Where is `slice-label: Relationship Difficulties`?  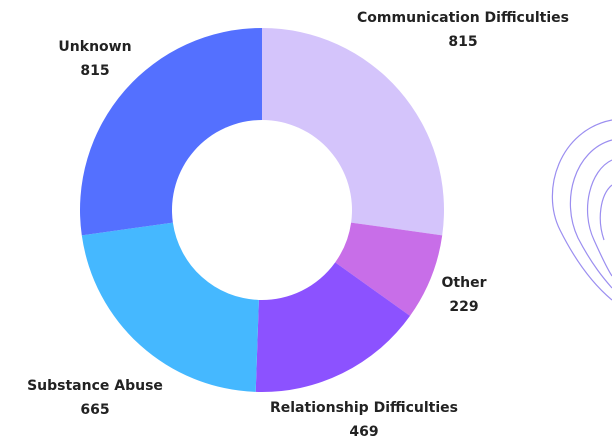
slice-label: Relationship Difficulties is located at coordinates (364, 408).